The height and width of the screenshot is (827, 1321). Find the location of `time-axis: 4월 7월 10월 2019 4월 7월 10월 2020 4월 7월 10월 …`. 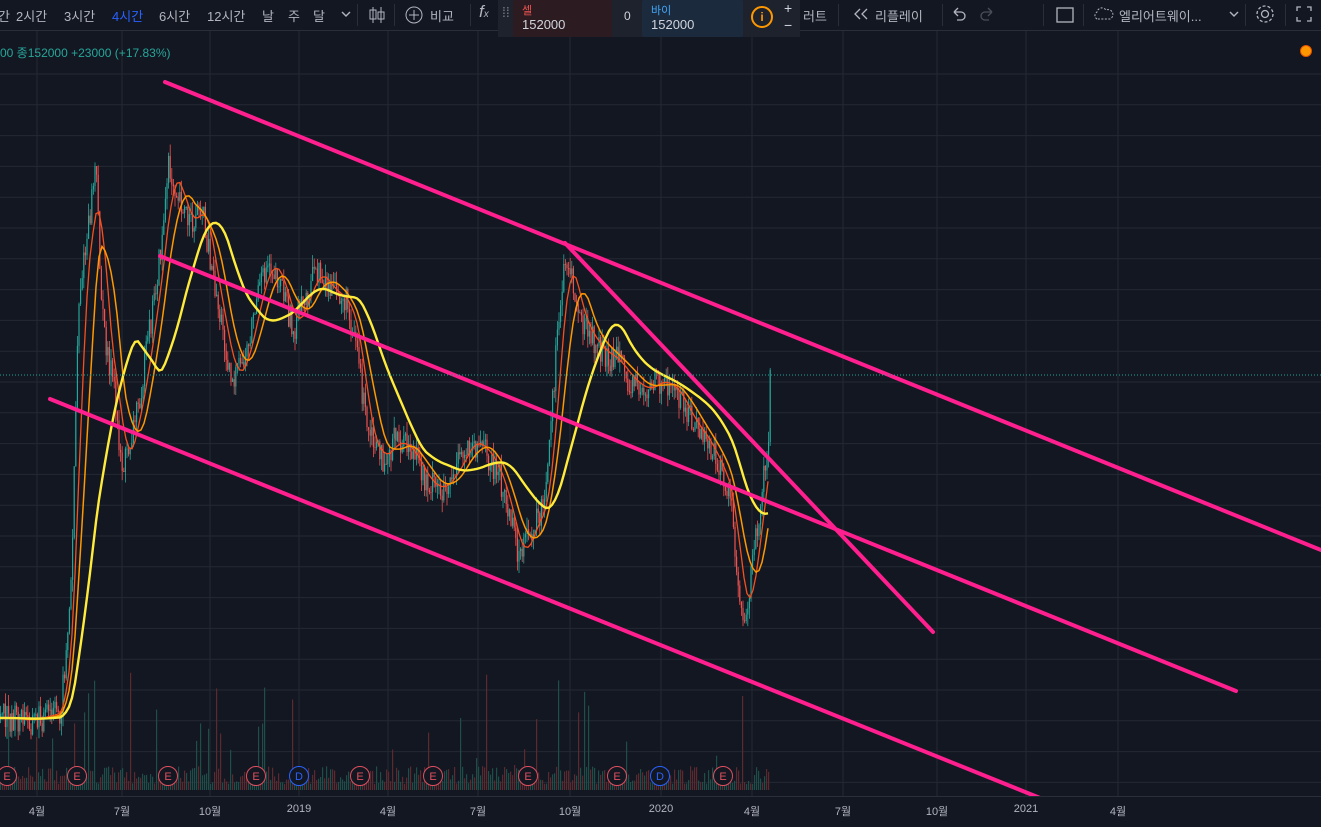

time-axis: 4월 7월 10월 2019 4월 7월 10월 2020 4월 7월 10월 … is located at coordinates (660, 811).